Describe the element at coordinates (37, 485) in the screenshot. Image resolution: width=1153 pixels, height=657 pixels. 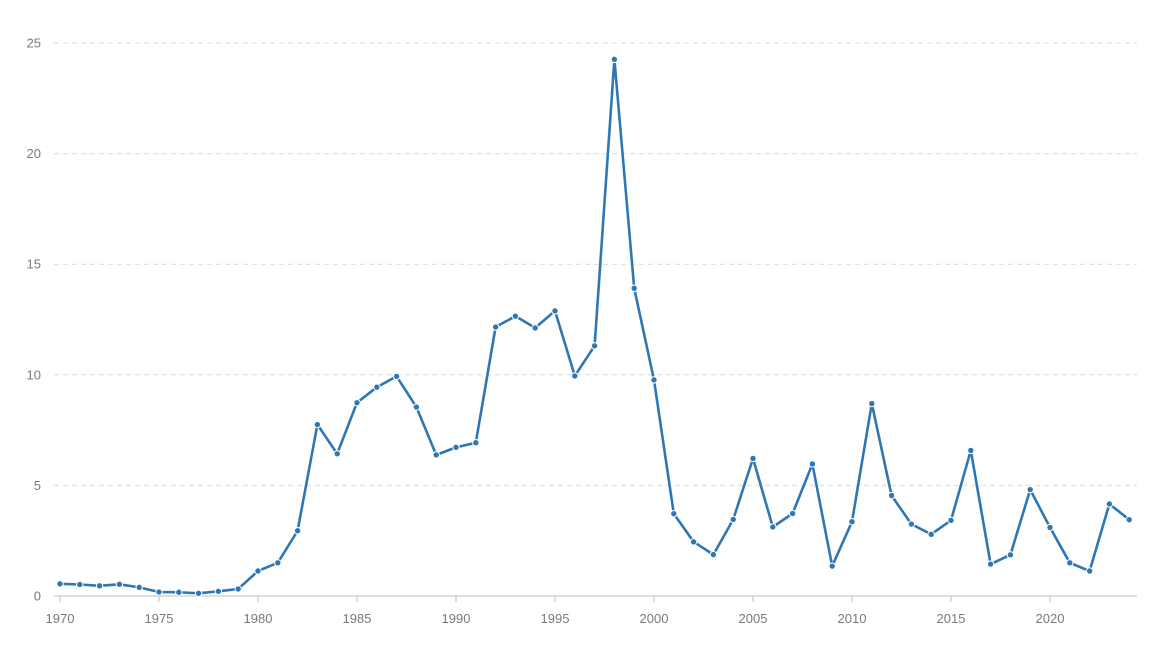
I see `y-tick-label: 5` at that location.